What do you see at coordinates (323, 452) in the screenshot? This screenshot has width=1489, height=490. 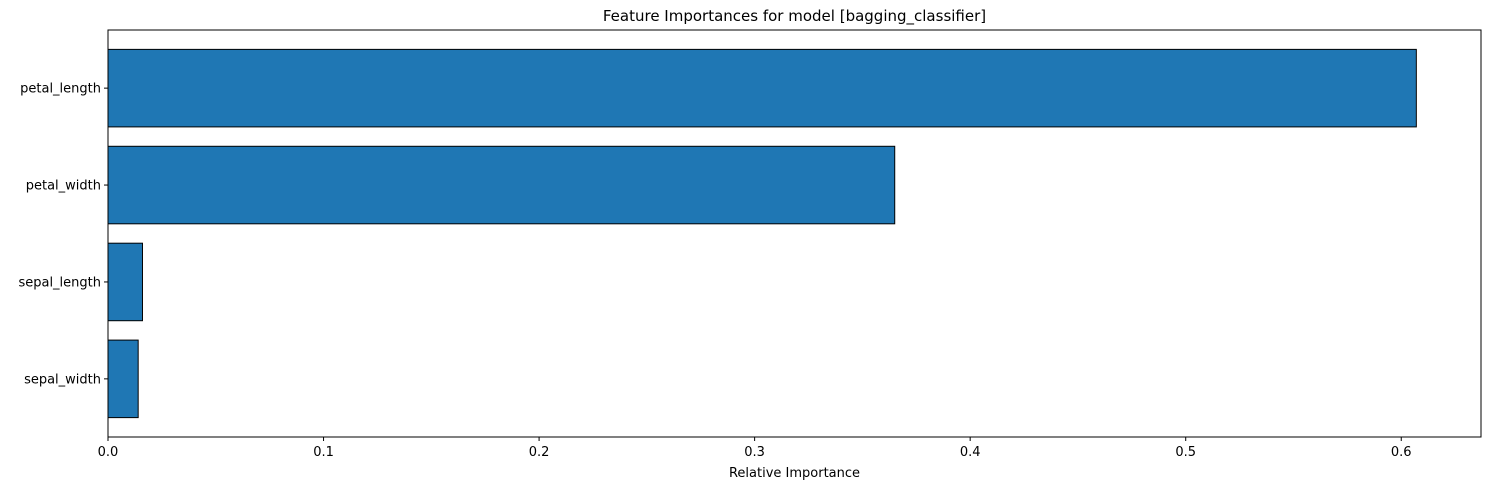 I see `x-tick-label: 0.1` at bounding box center [323, 452].